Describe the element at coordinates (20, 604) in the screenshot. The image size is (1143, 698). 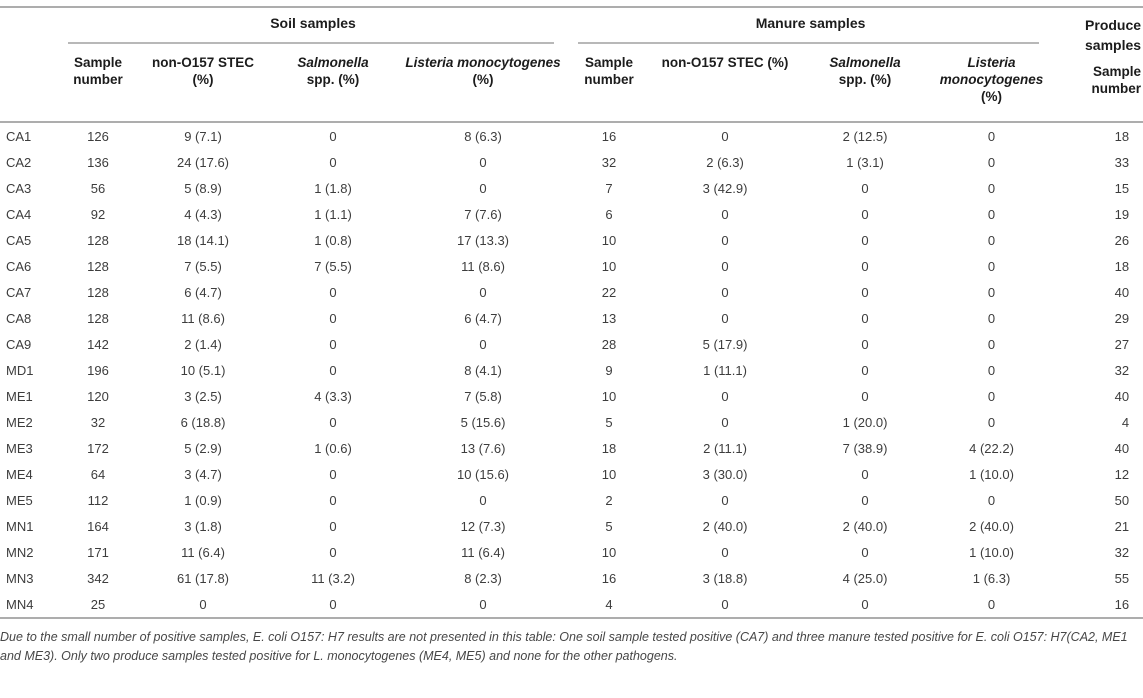
I see `row-label: MN4` at that location.